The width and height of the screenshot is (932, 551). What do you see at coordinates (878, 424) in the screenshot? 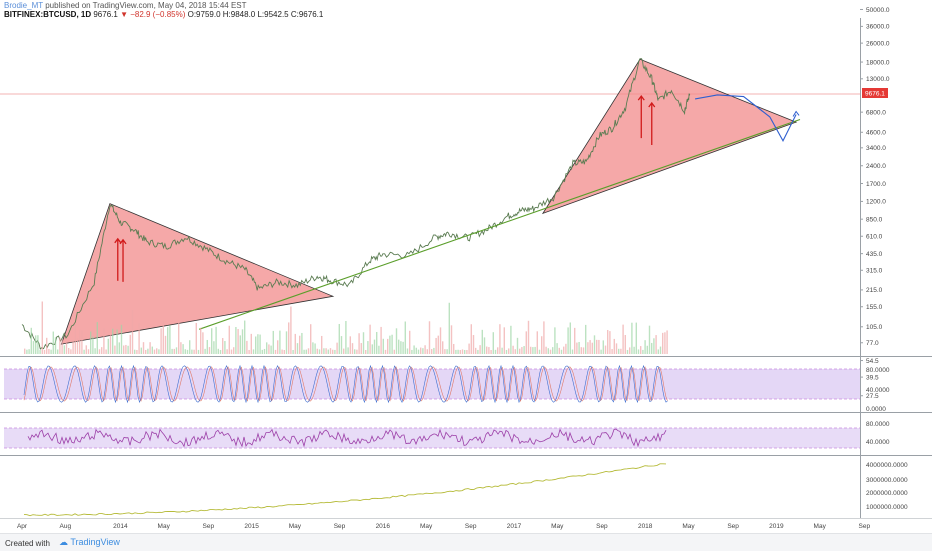
I see `rsi-tick-label: 80.0000` at bounding box center [878, 424].